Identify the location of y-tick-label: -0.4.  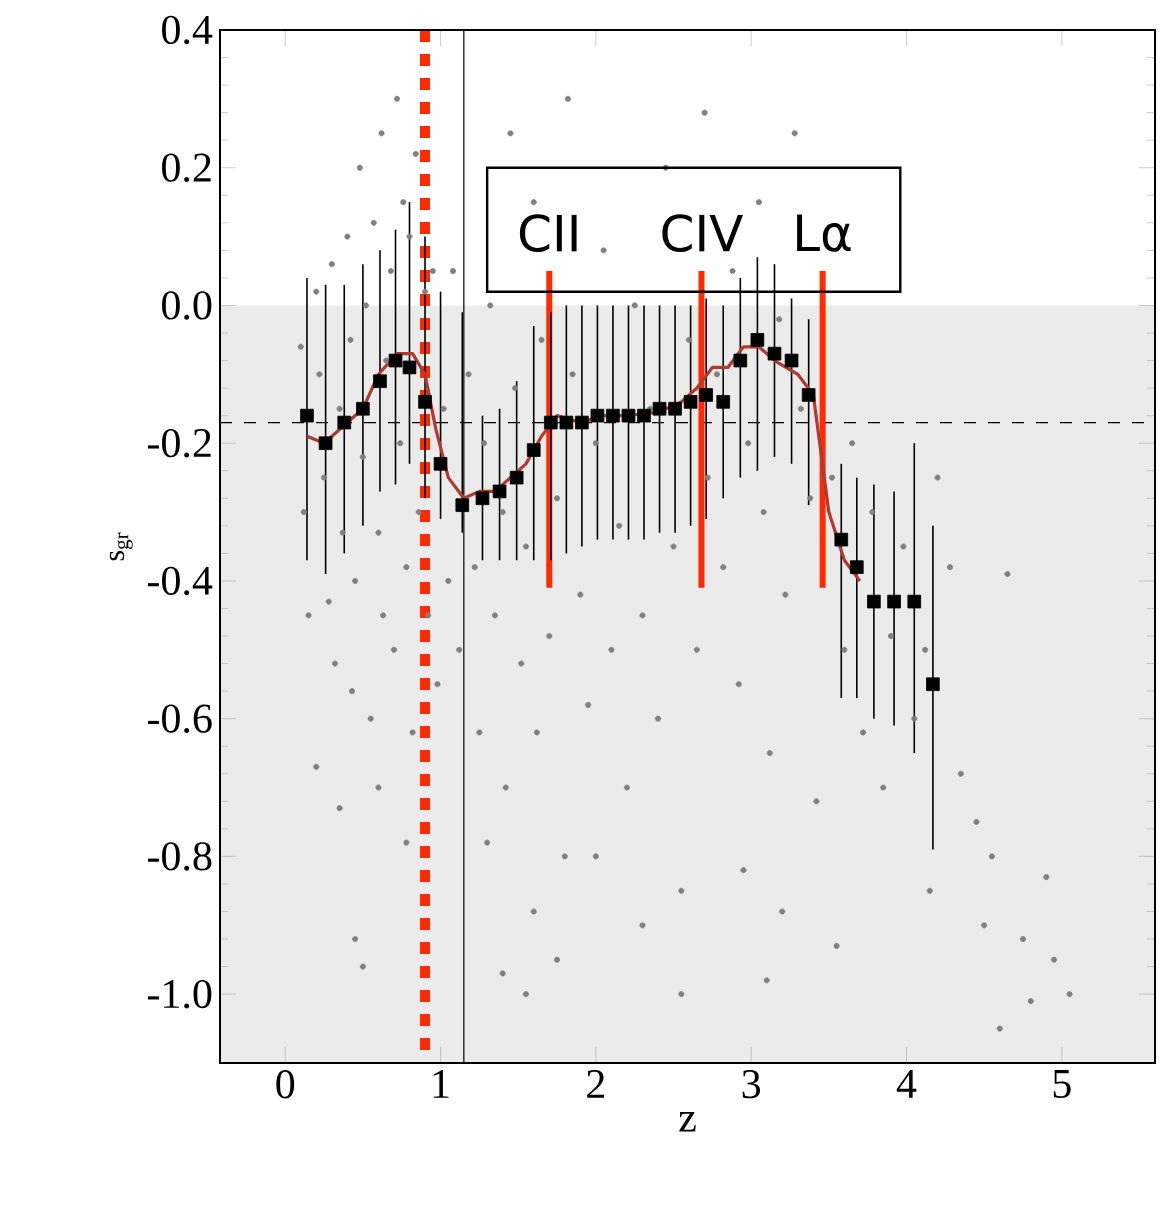
(180, 581).